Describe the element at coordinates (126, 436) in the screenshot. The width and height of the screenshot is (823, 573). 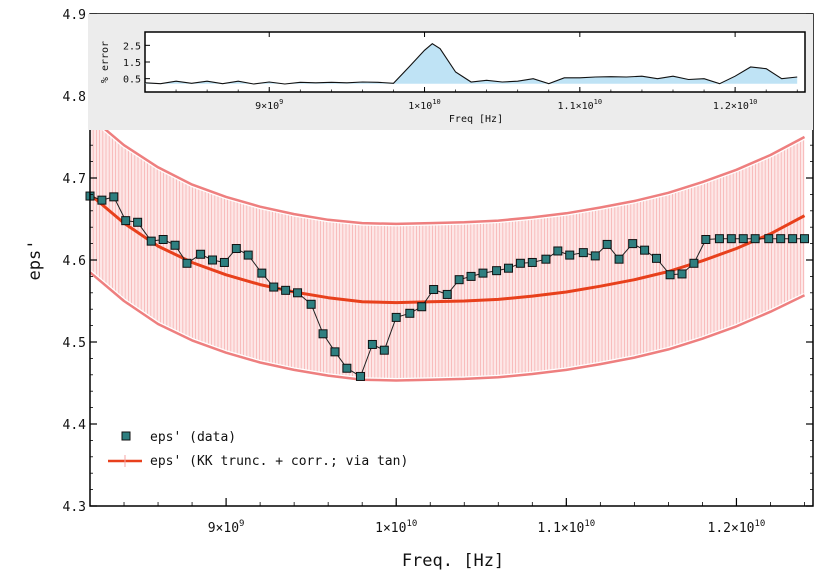
I see `legend-data-marker` at that location.